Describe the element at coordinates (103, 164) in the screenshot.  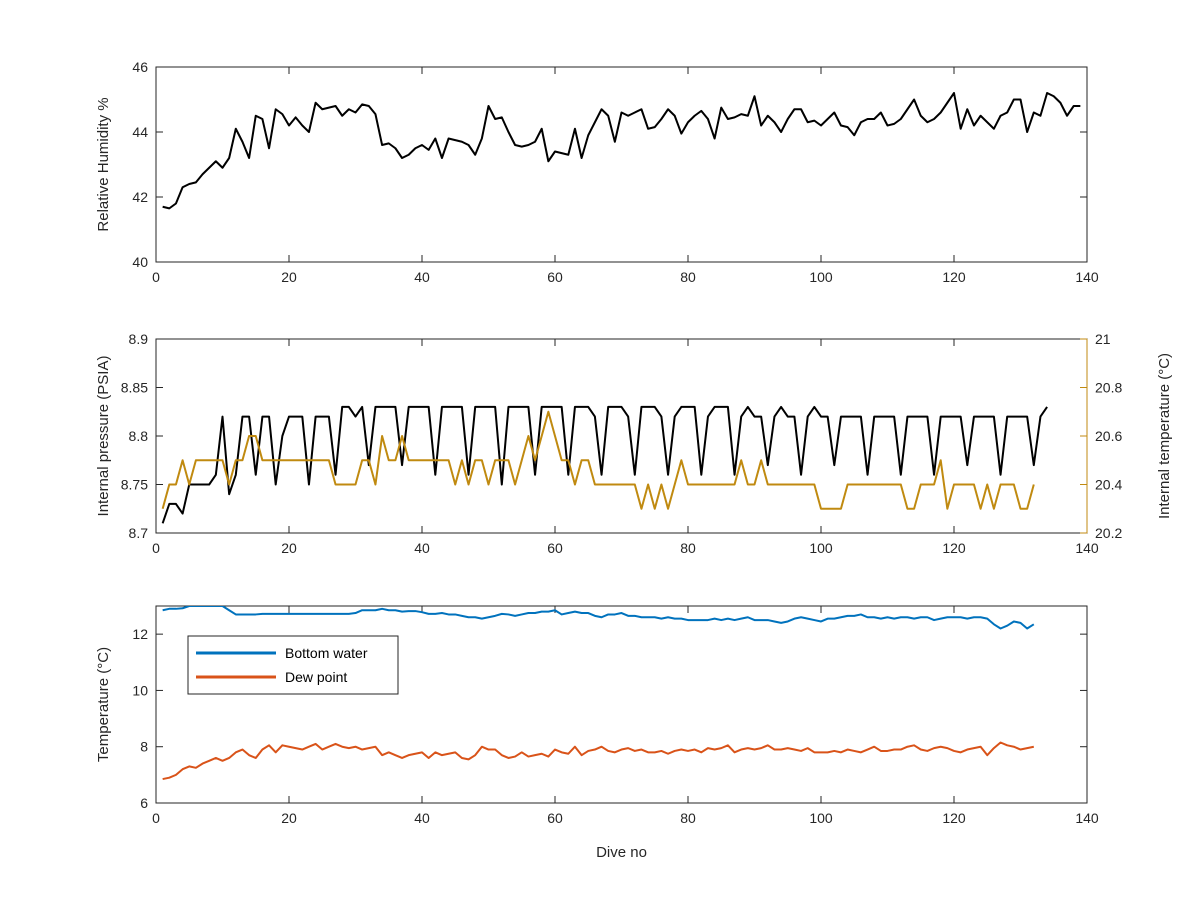
I see `y-axis-label: Relative Humidity %` at that location.